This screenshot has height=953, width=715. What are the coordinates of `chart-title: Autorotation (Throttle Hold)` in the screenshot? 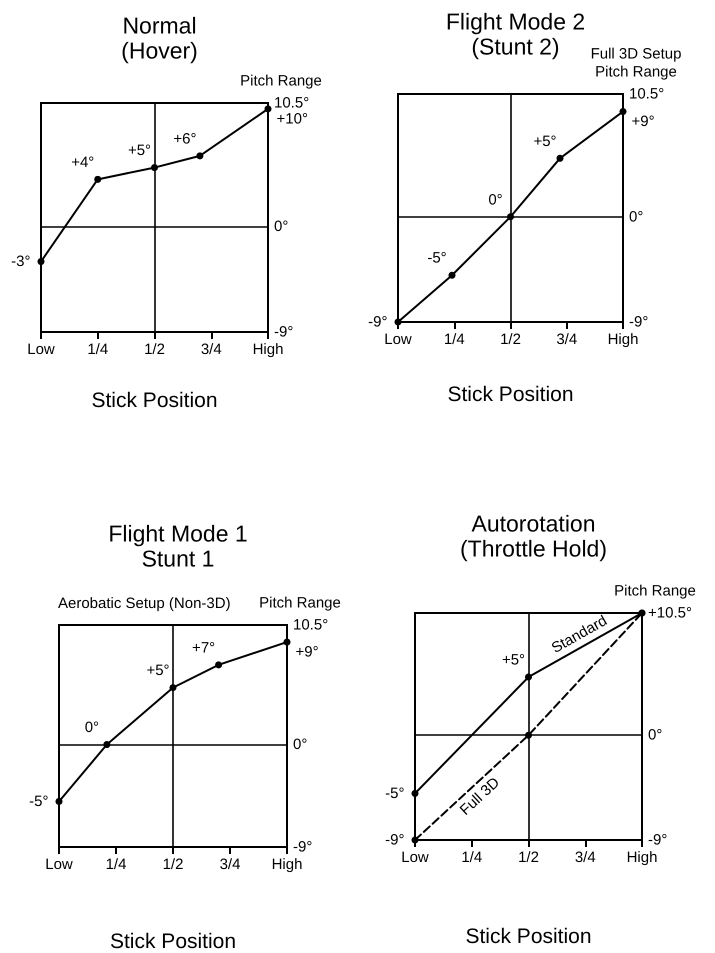 It's located at (533, 536).